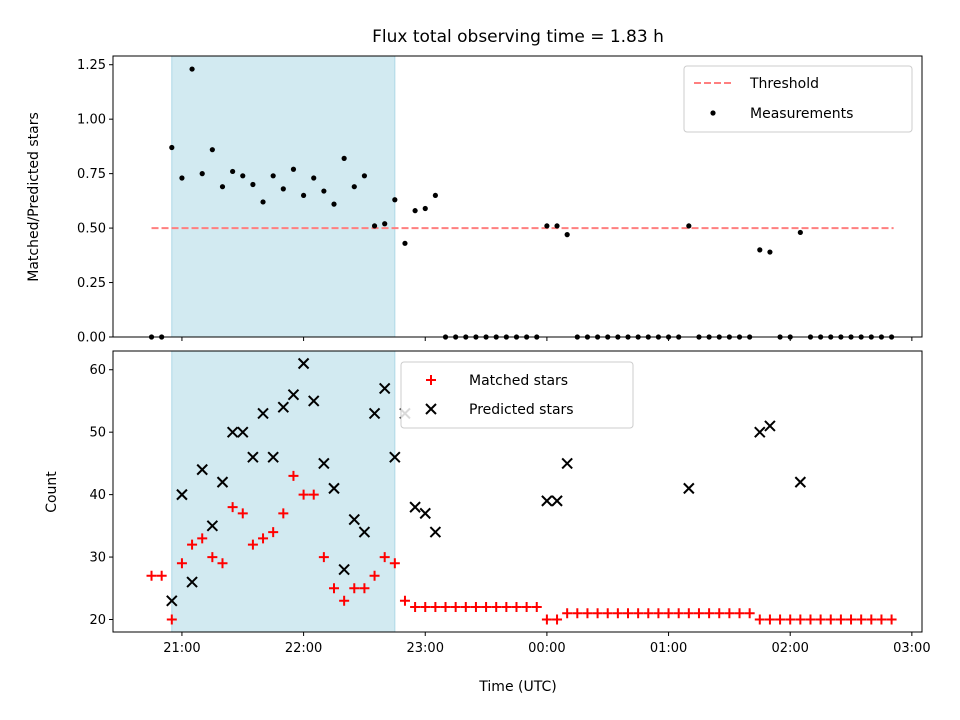 The width and height of the screenshot is (960, 720). What do you see at coordinates (97, 620) in the screenshot?
I see `y-tick-label: 20` at bounding box center [97, 620].